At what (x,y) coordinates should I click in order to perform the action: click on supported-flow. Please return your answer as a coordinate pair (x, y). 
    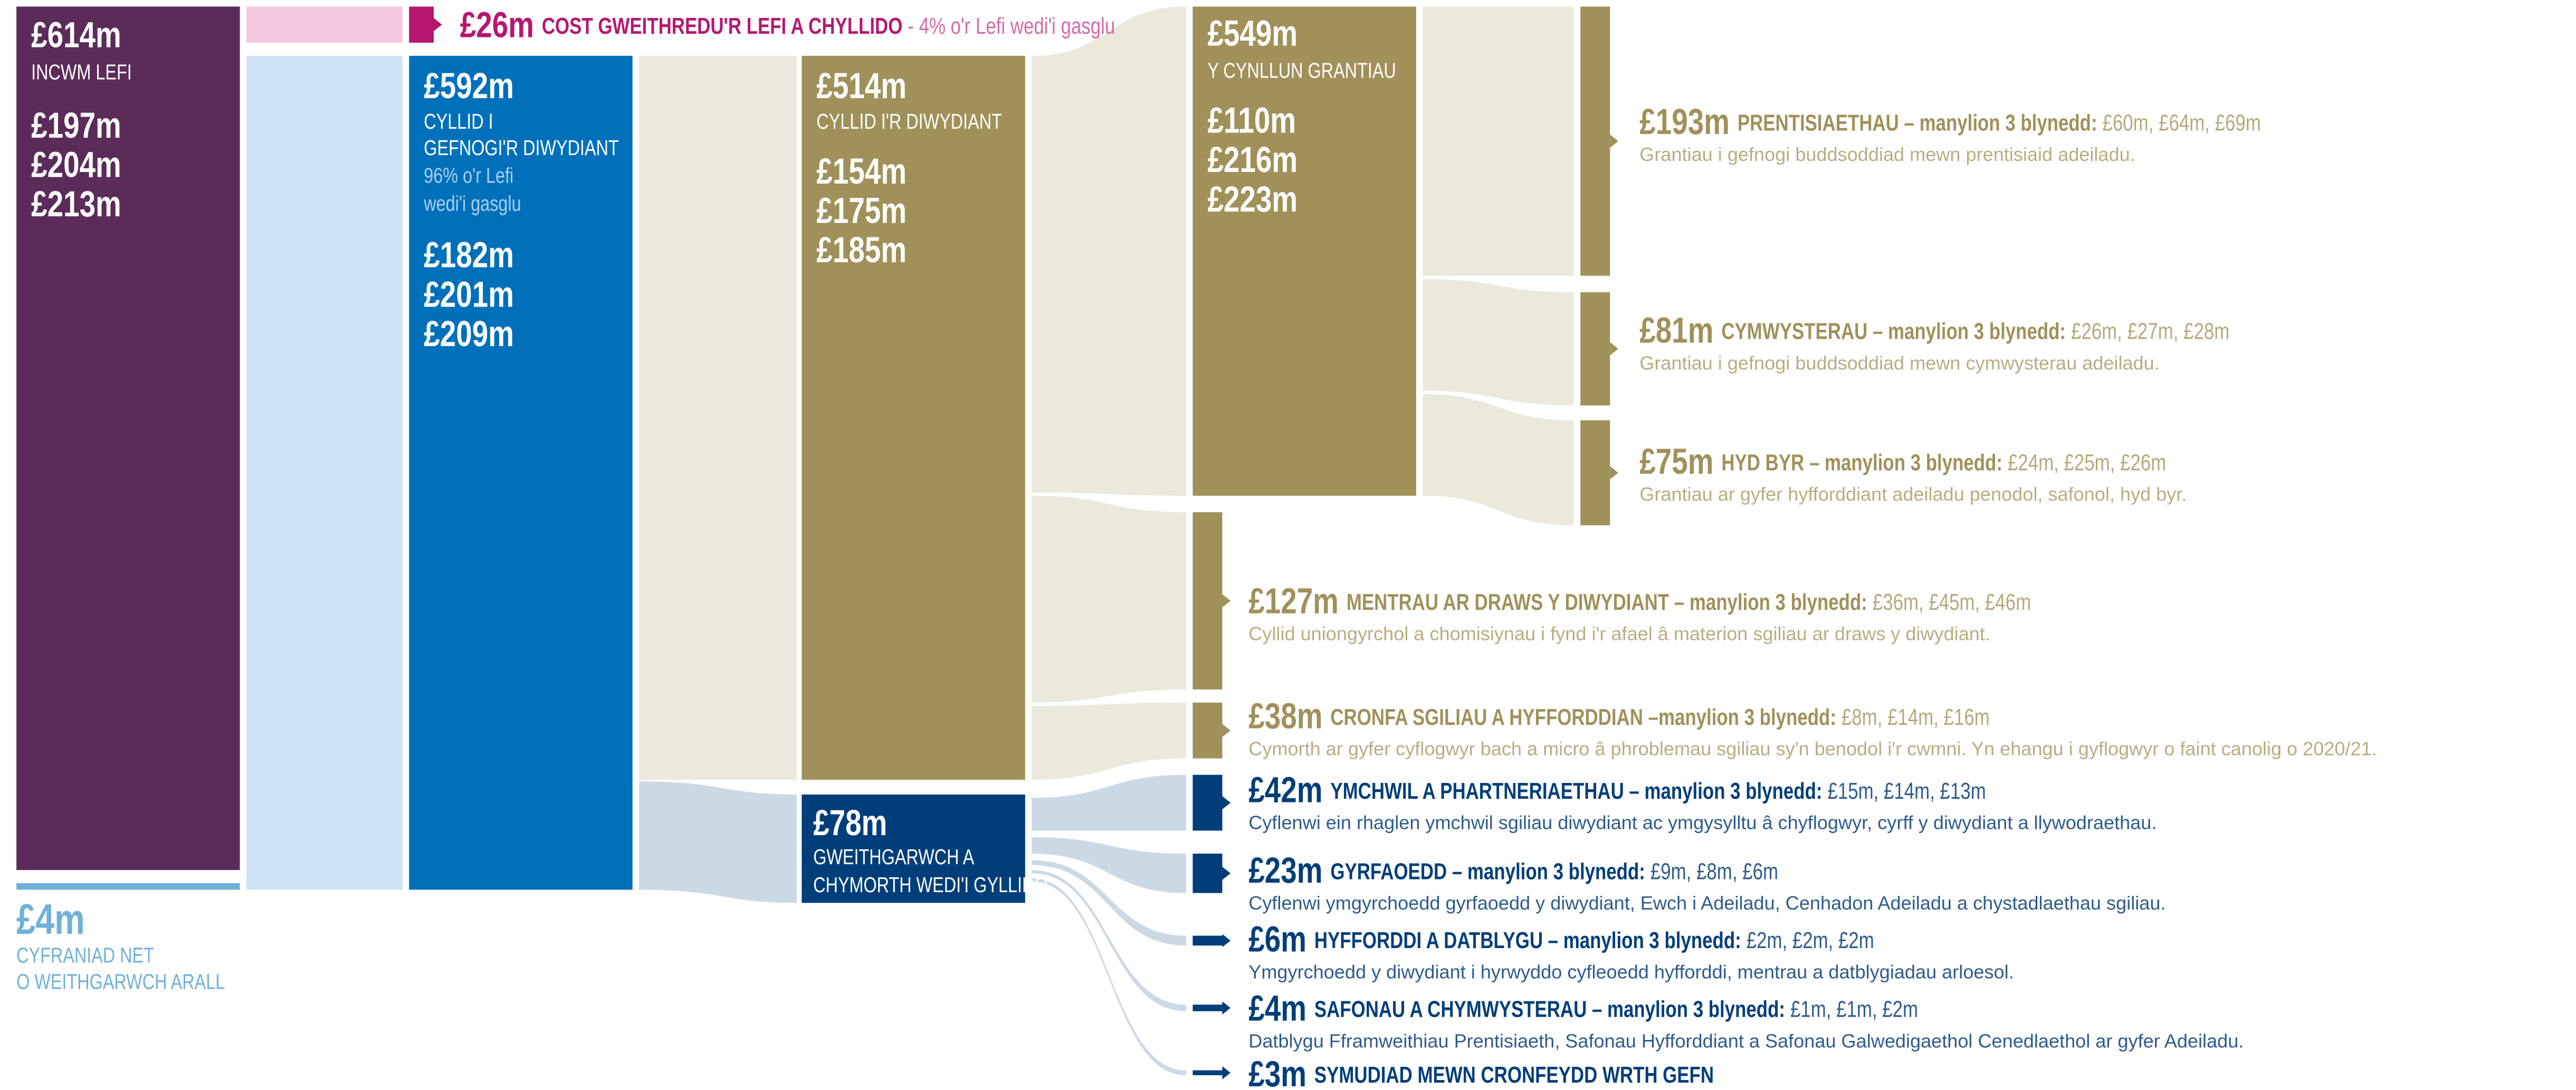
    Looking at the image, I should click on (718, 842).